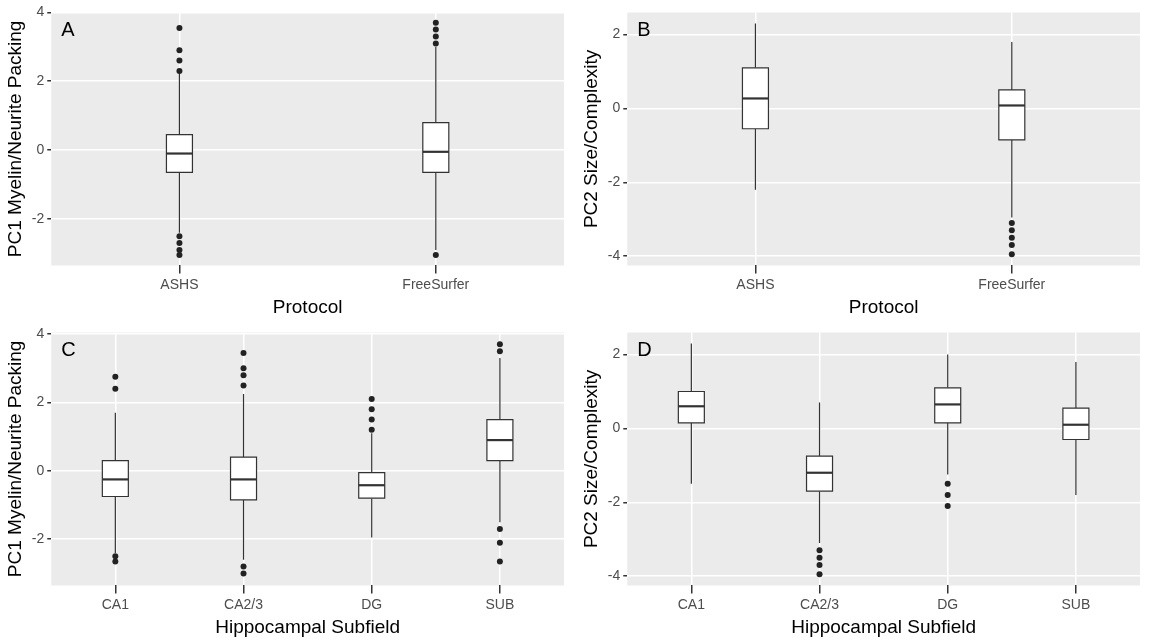 This screenshot has width=1149, height=640. What do you see at coordinates (68, 28) in the screenshot?
I see `chart-title: A` at bounding box center [68, 28].